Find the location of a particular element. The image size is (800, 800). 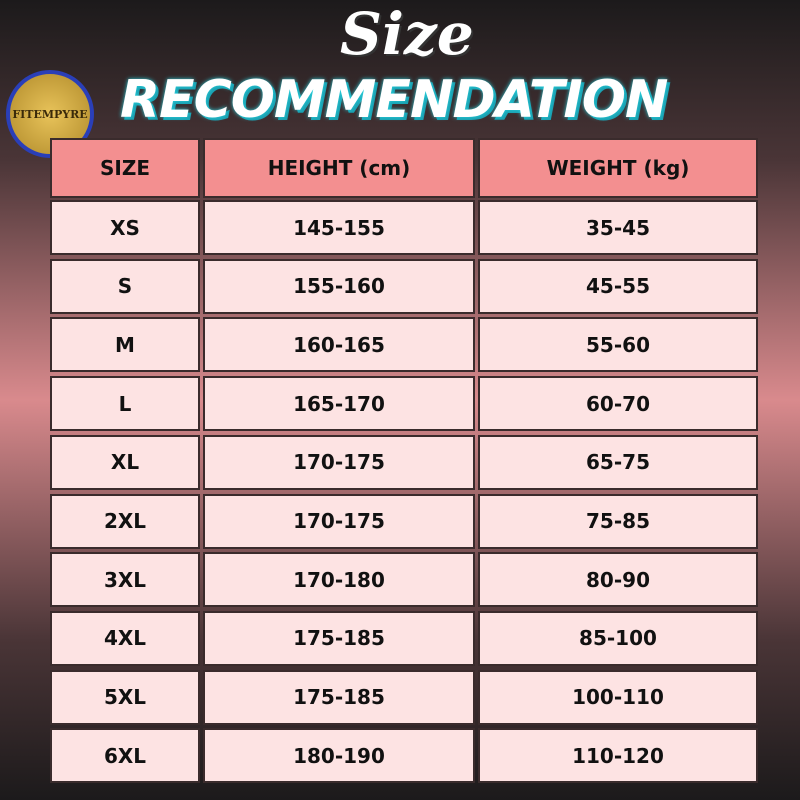

header-cell: HEIGHT (cm) is located at coordinates (339, 168).